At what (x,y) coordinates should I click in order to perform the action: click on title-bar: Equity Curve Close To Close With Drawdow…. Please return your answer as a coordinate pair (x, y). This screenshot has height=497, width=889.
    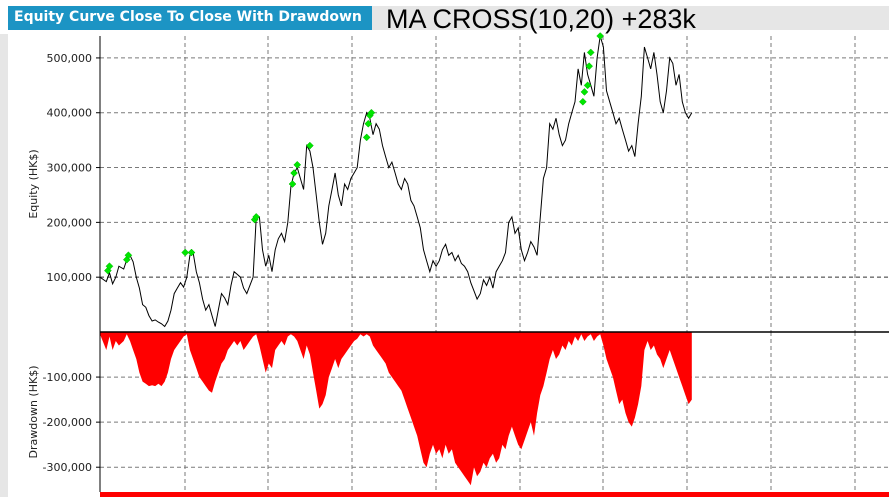
    Looking at the image, I should click on (190, 18).